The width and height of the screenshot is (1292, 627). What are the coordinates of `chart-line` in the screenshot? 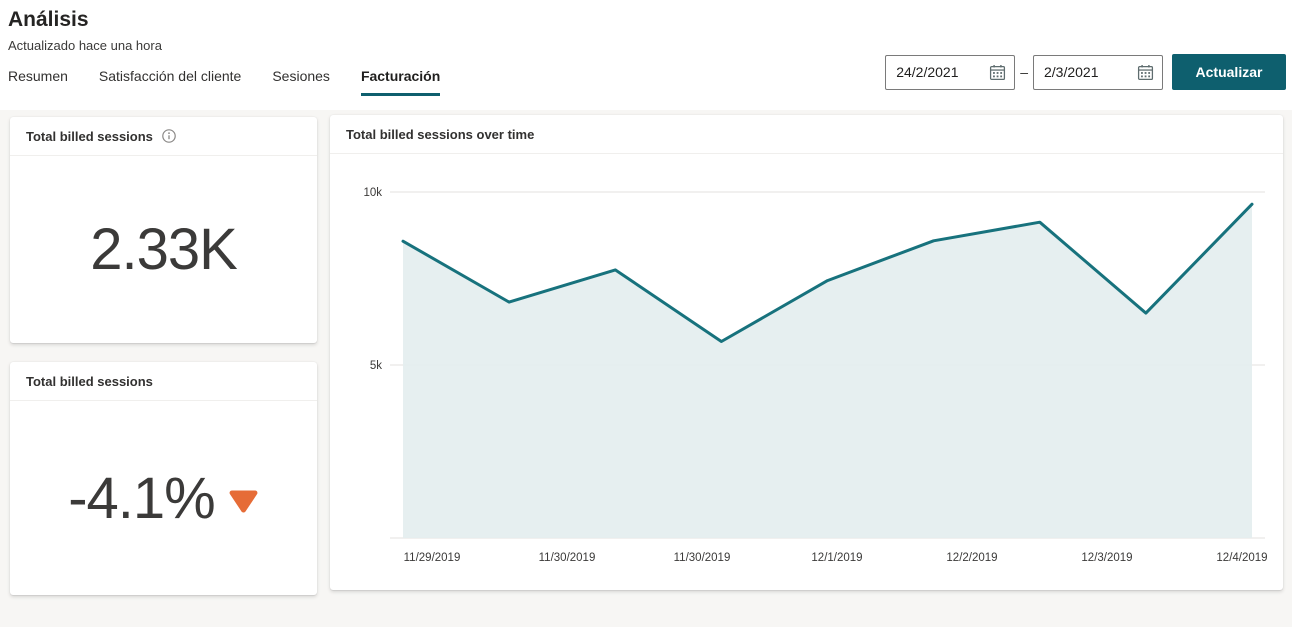 It's located at (827, 272).